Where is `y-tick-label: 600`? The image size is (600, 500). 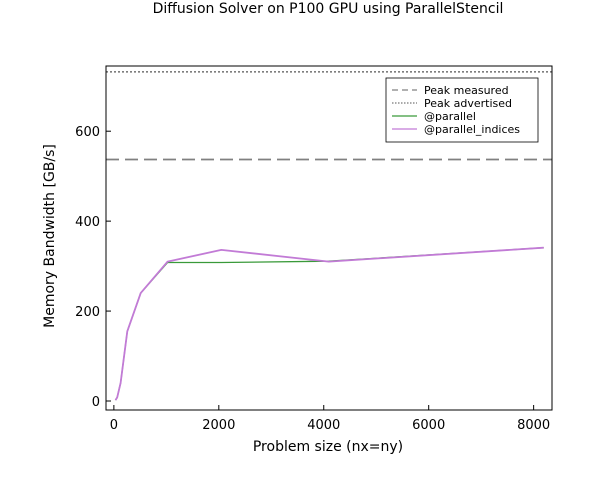 y-tick-label: 600 is located at coordinates (87, 132).